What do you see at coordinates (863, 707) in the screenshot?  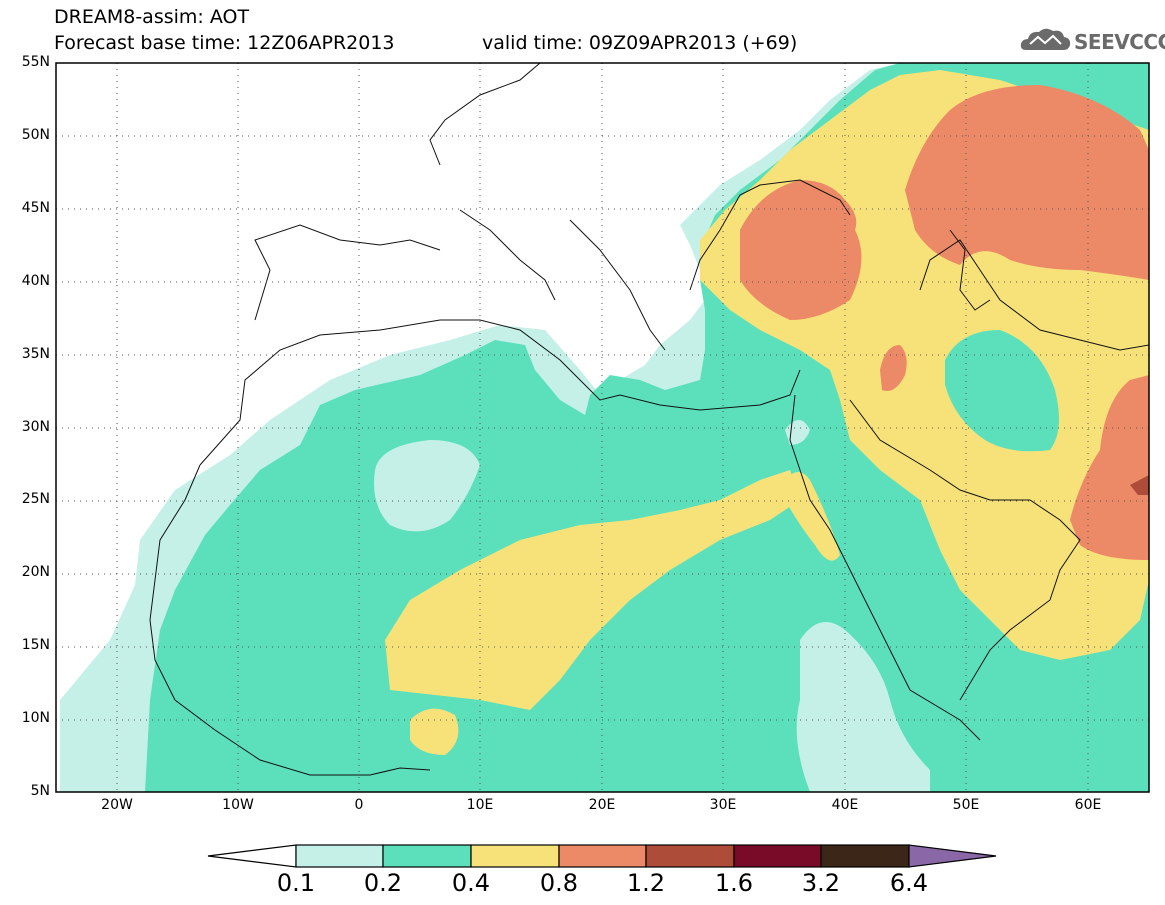 I see `aot-patch-0.1-ethiopia` at bounding box center [863, 707].